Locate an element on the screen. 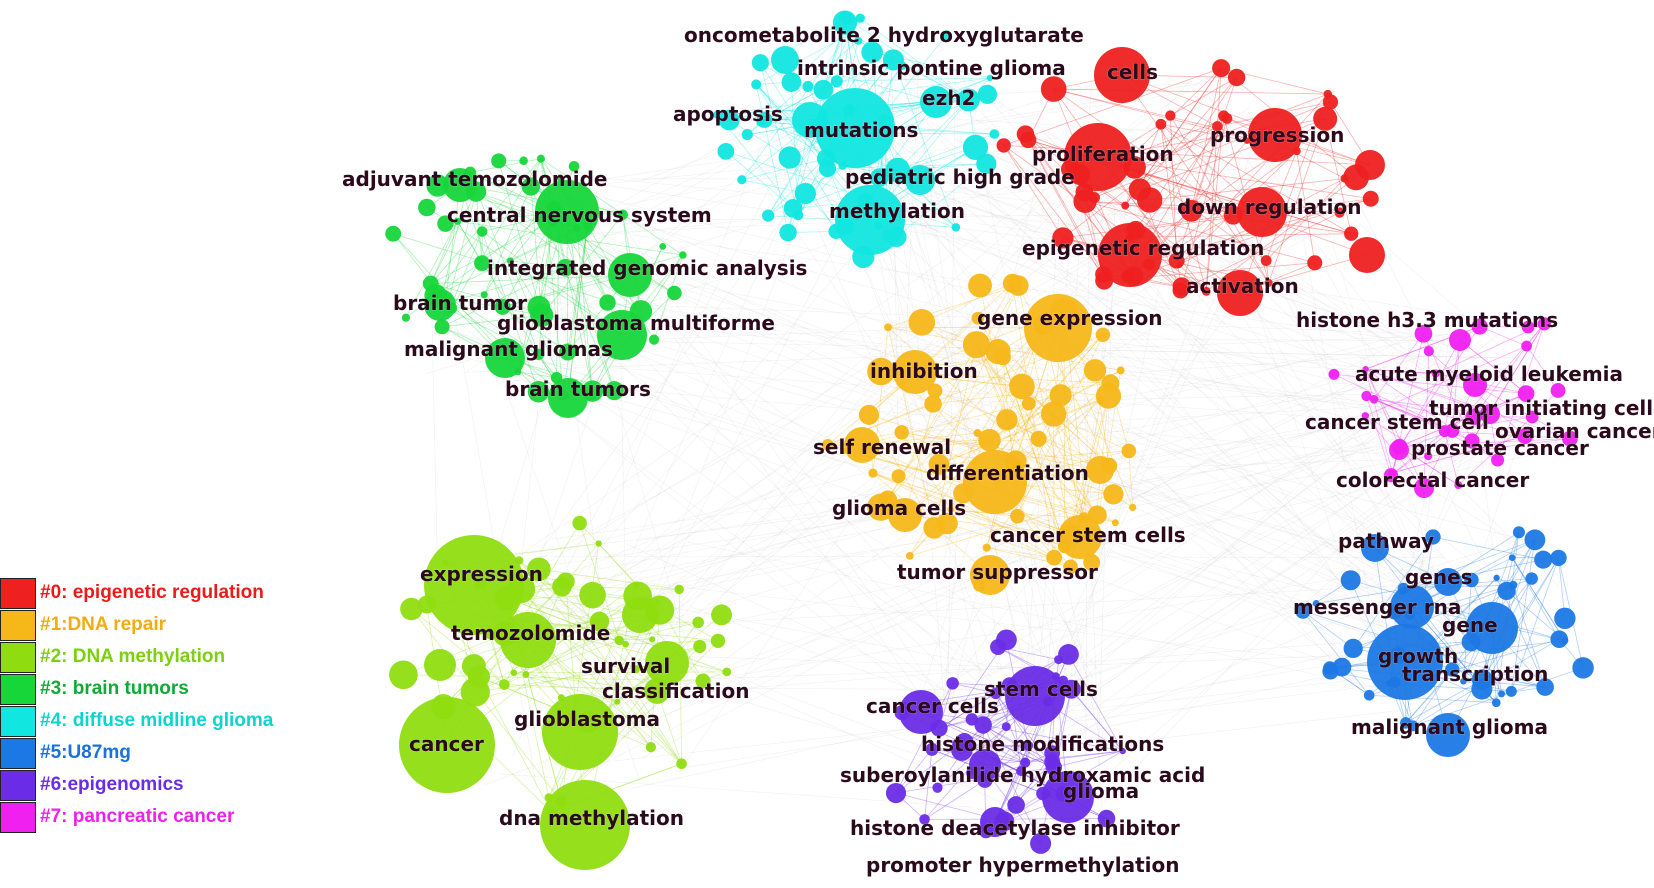 This screenshot has height=888, width=1654. legend-label: #2: DNA methylation is located at coordinates (133, 656).